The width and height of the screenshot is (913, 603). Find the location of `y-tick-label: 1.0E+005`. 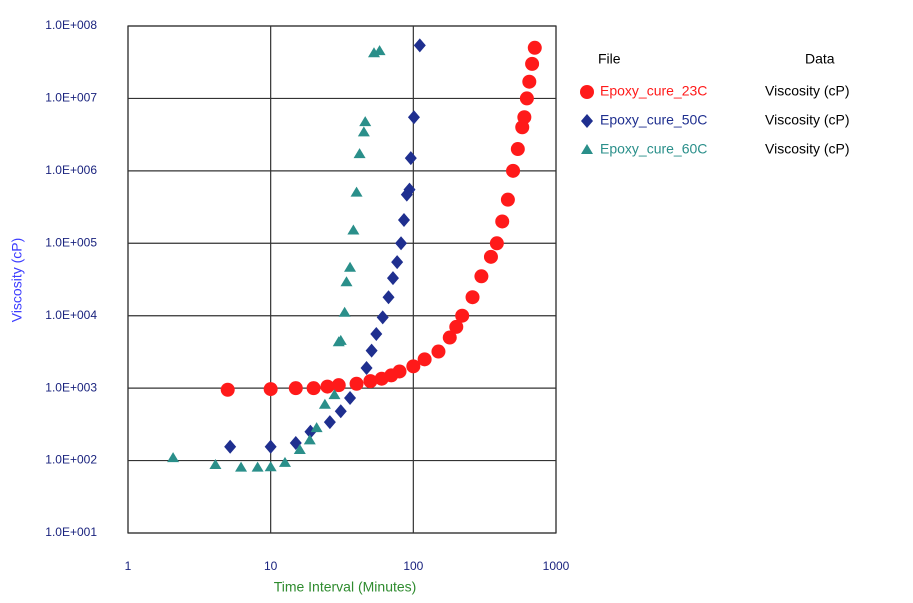

y-tick-label: 1.0E+005 is located at coordinates (71, 242).